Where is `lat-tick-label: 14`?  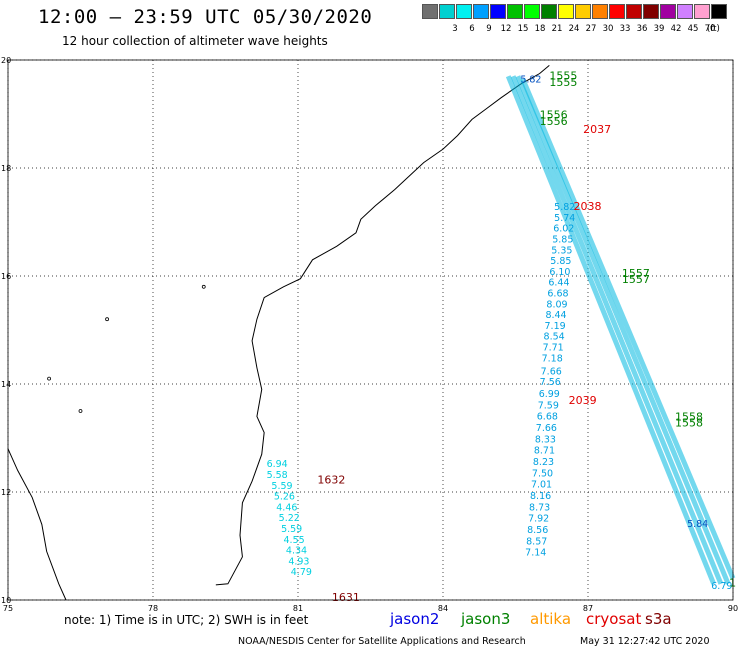 lat-tick-label: 14 is located at coordinates (6, 384).